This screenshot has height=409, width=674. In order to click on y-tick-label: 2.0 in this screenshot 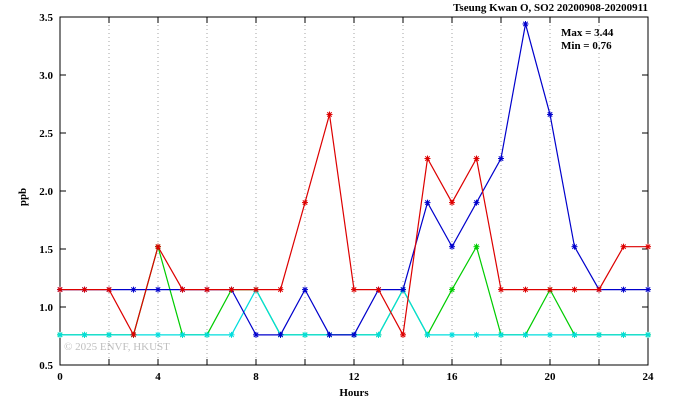, I will do `click(46, 192)`.